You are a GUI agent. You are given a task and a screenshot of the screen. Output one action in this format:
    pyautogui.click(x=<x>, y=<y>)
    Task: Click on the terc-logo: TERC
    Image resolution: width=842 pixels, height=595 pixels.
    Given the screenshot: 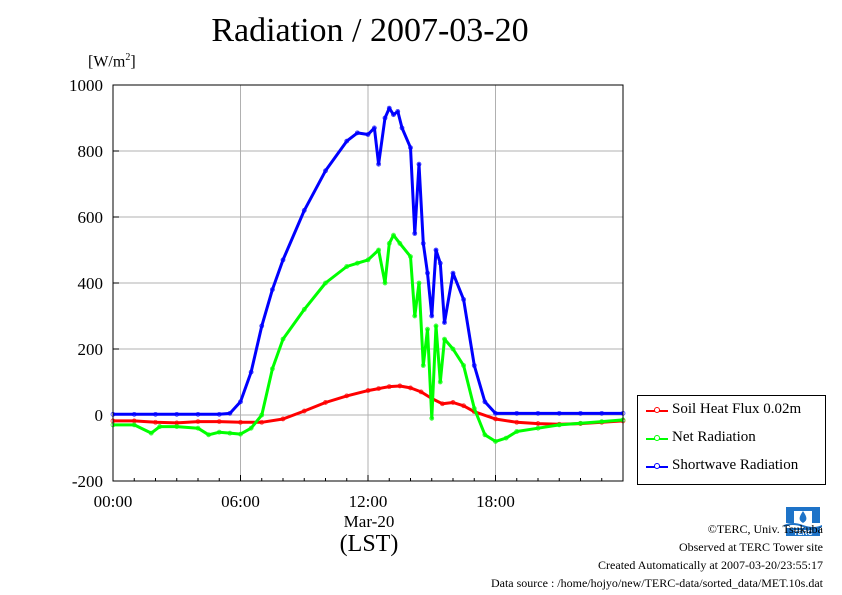 What is the action you would take?
    pyautogui.click(x=803, y=520)
    